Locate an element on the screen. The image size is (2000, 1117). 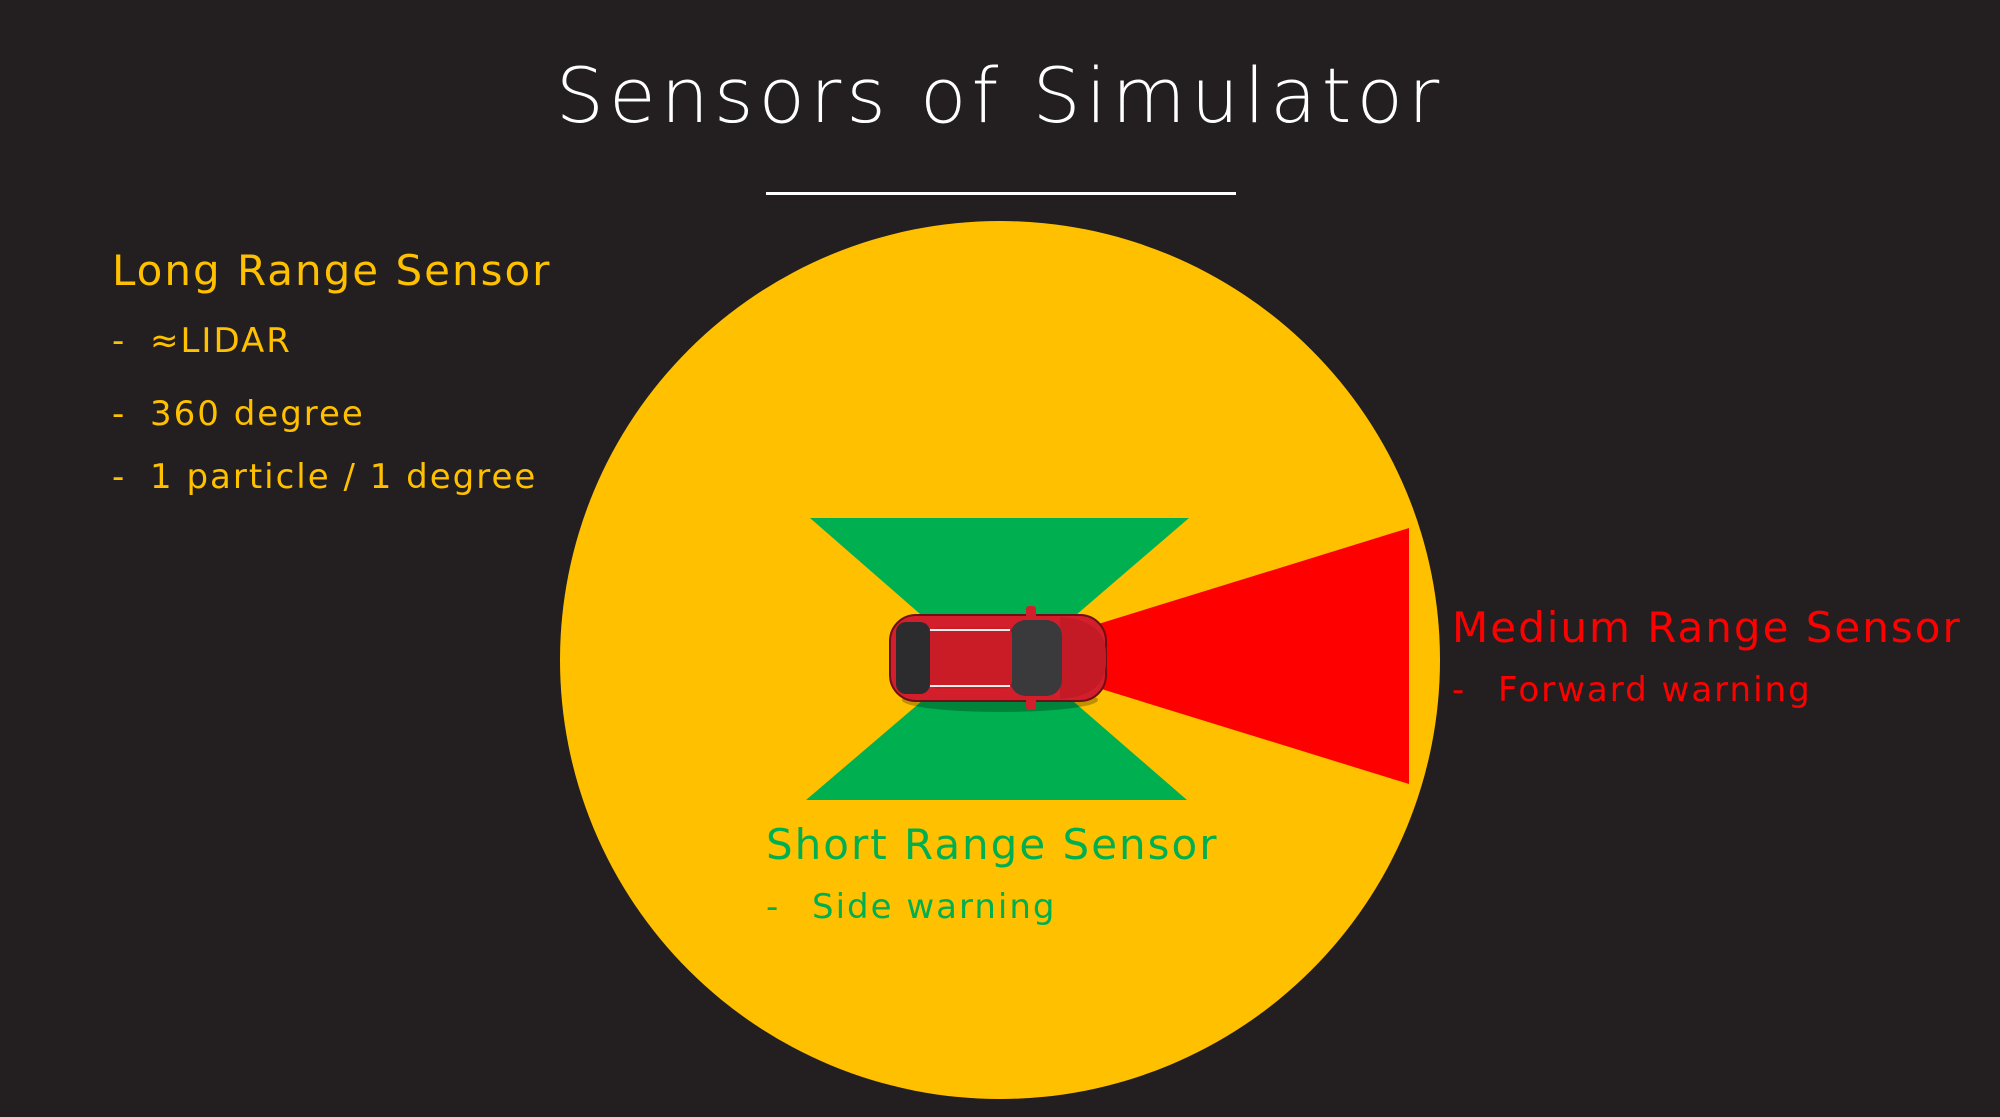
short-range-item: - Side warning is located at coordinates (911, 907).